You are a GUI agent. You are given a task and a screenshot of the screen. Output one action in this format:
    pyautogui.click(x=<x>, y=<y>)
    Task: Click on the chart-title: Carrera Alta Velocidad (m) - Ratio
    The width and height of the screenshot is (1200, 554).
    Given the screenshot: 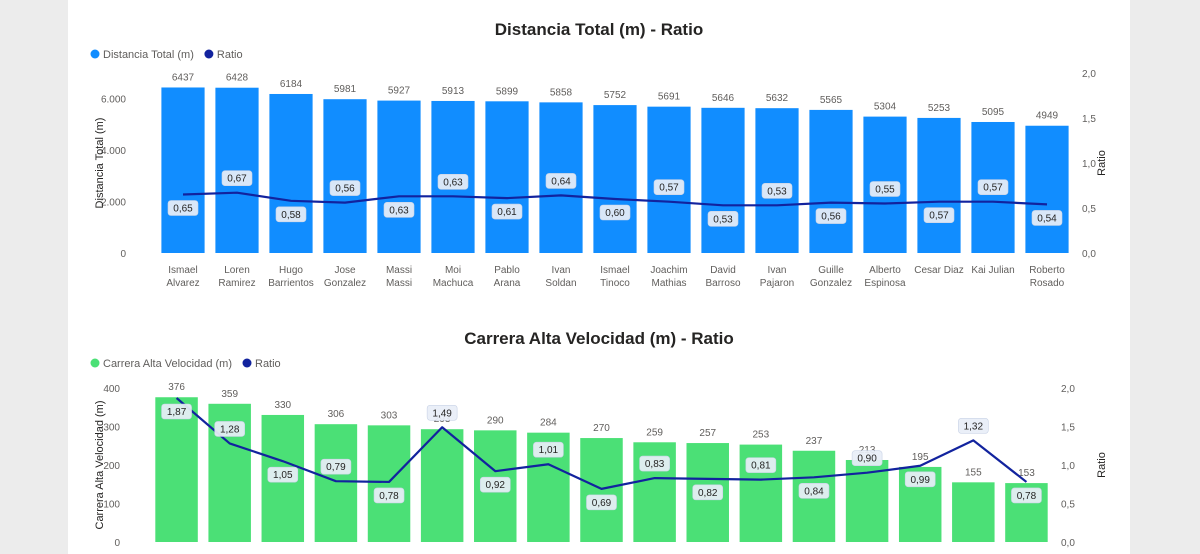 What is the action you would take?
    pyautogui.click(x=599, y=338)
    